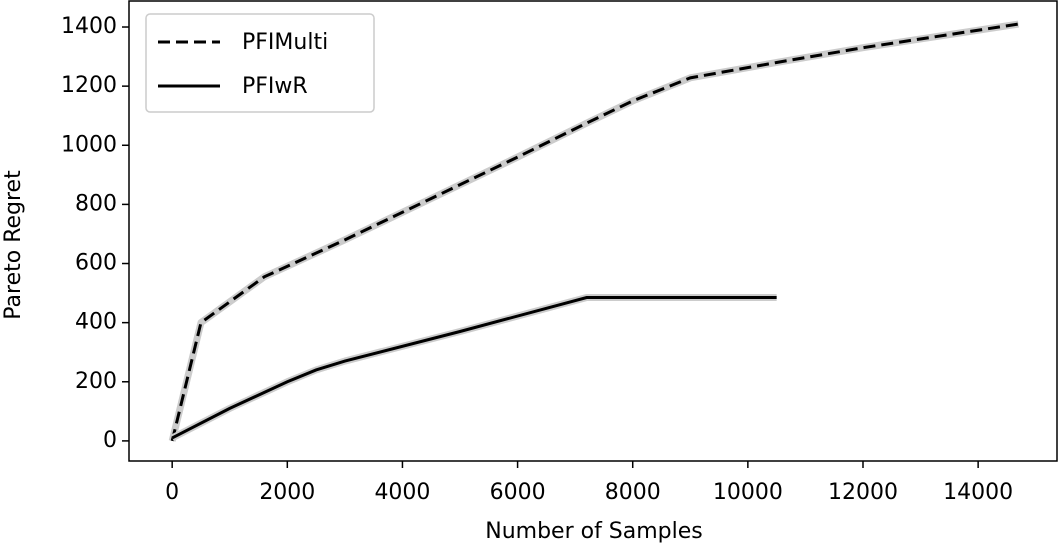  What do you see at coordinates (96, 203) in the screenshot?
I see `y-tick-label: 800` at bounding box center [96, 203].